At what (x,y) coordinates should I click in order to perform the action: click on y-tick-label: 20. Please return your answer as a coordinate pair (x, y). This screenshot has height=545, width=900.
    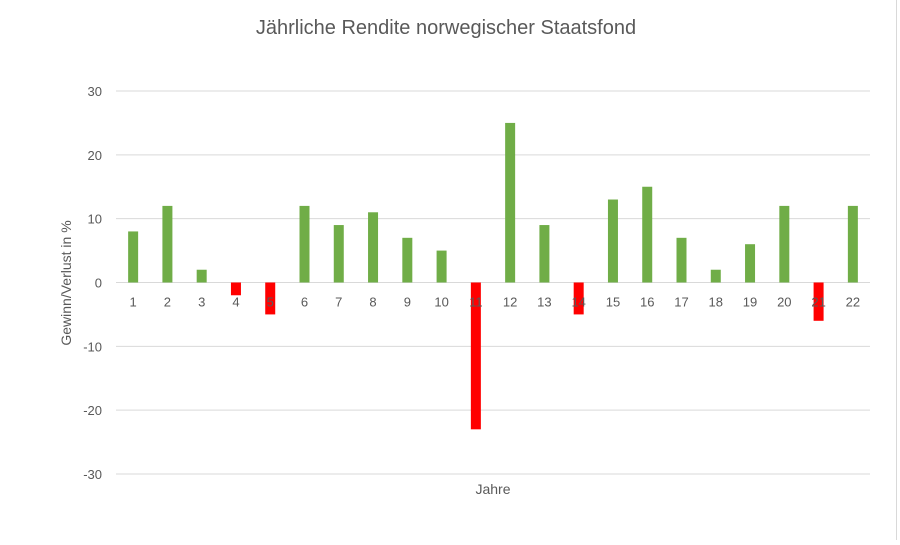
    Looking at the image, I should click on (95, 155).